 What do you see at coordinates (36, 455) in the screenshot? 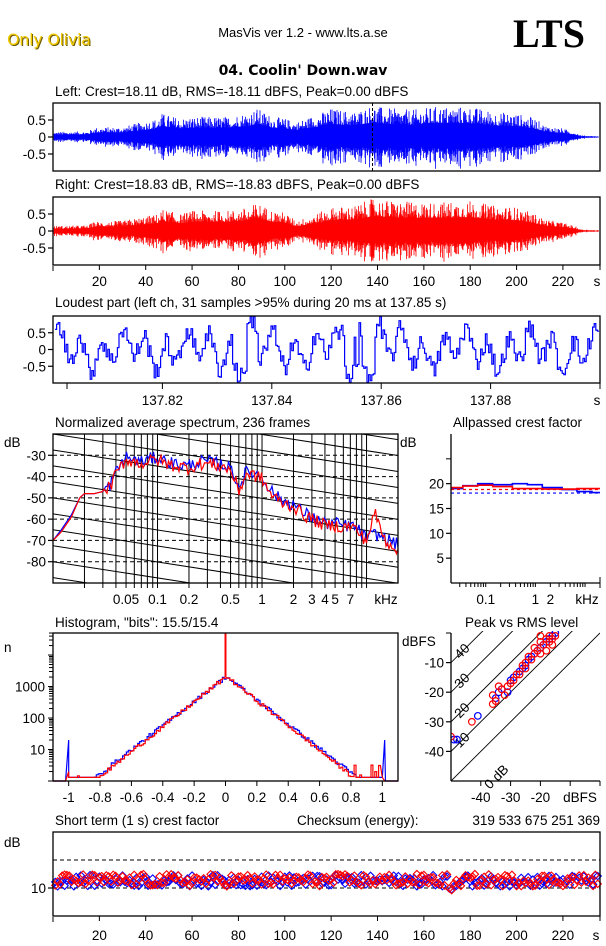
I see `spectrum-ytick-label: -30` at bounding box center [36, 455].